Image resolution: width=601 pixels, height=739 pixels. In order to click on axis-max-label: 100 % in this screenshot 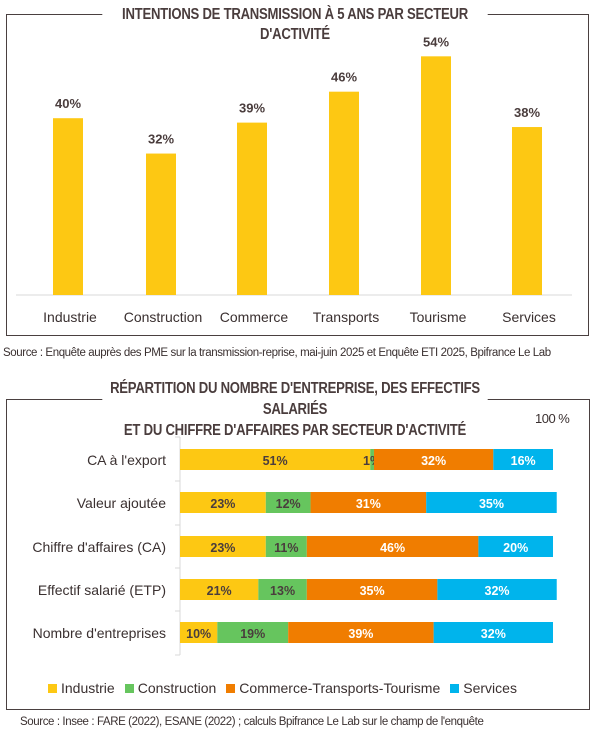, I will do `click(552, 418)`.